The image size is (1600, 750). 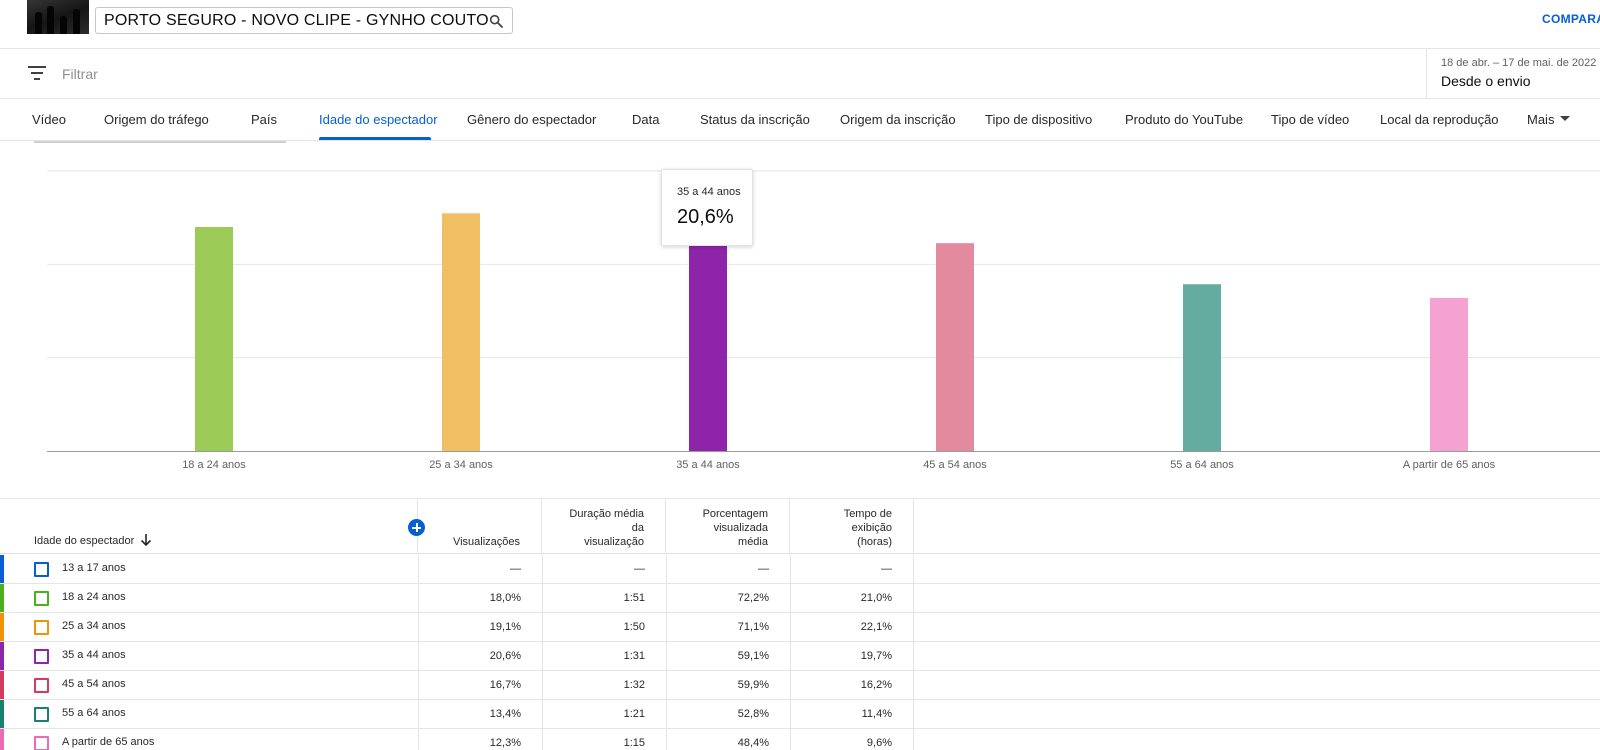 I want to click on tab-video-type: Tipo de vídeo, so click(x=1310, y=119).